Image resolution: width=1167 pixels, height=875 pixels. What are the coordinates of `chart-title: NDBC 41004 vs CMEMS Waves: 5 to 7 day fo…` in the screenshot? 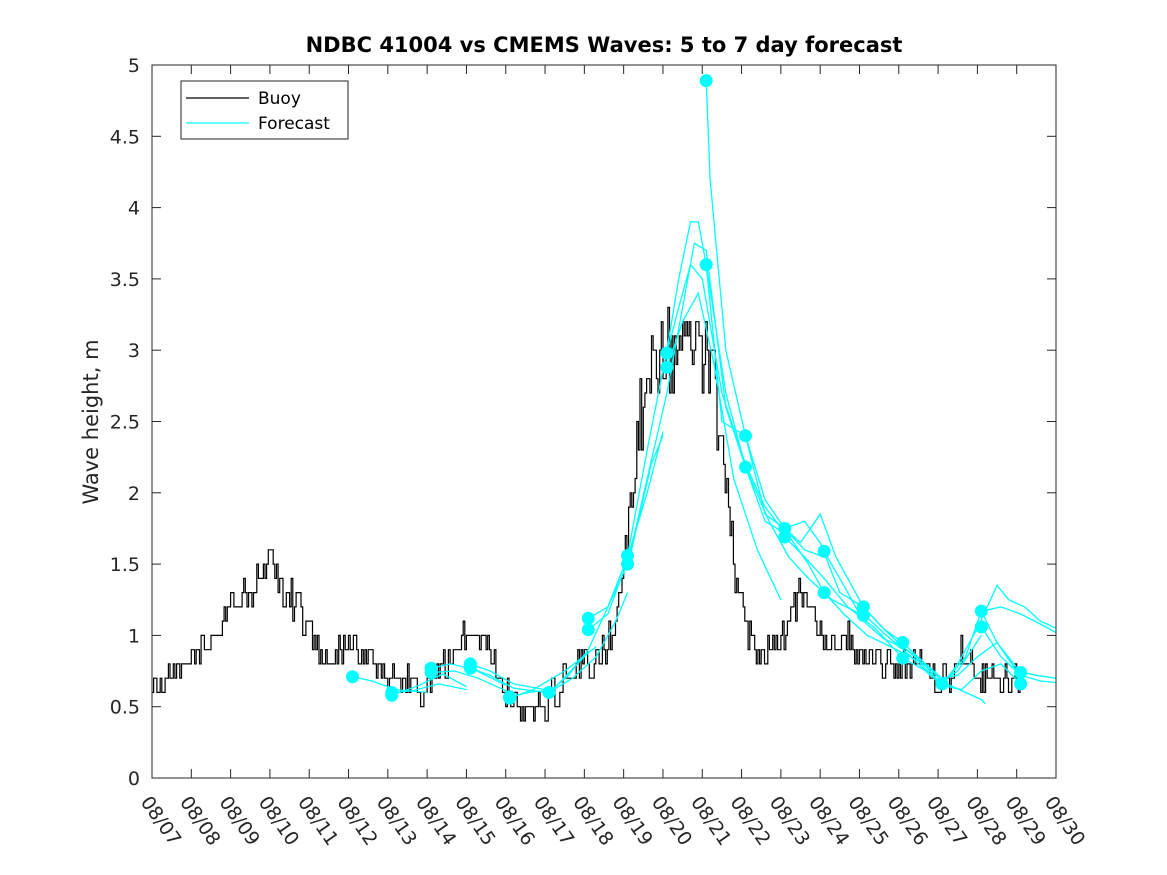 It's located at (604, 45).